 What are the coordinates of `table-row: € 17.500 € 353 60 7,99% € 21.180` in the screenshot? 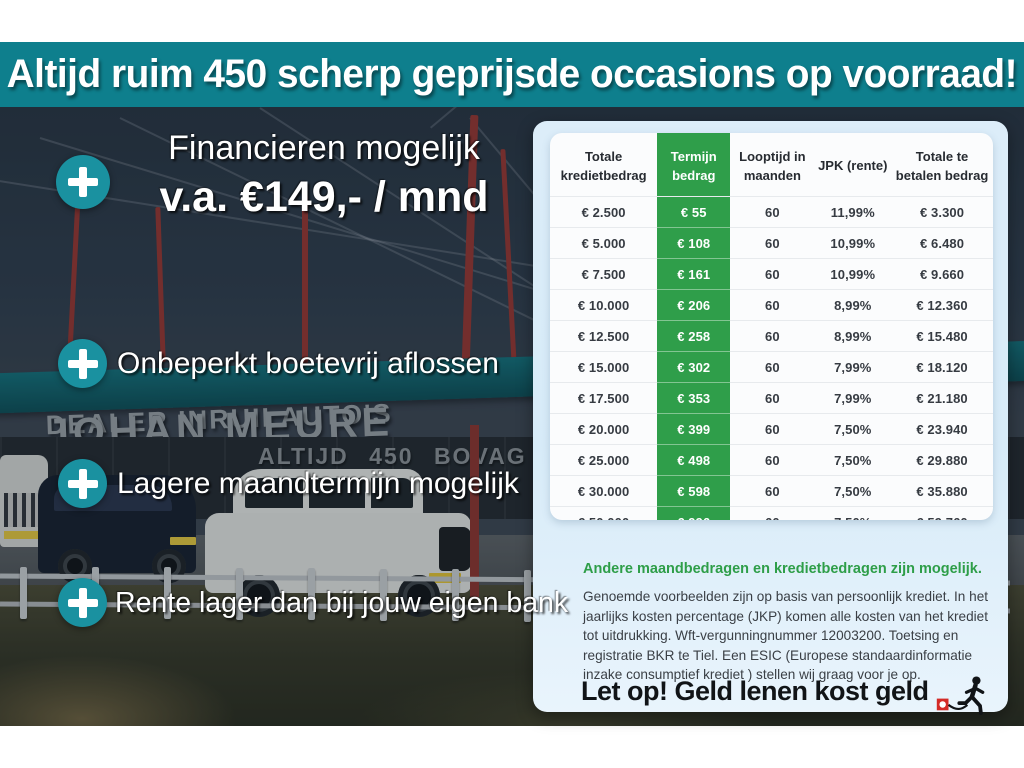 It's located at (771, 398).